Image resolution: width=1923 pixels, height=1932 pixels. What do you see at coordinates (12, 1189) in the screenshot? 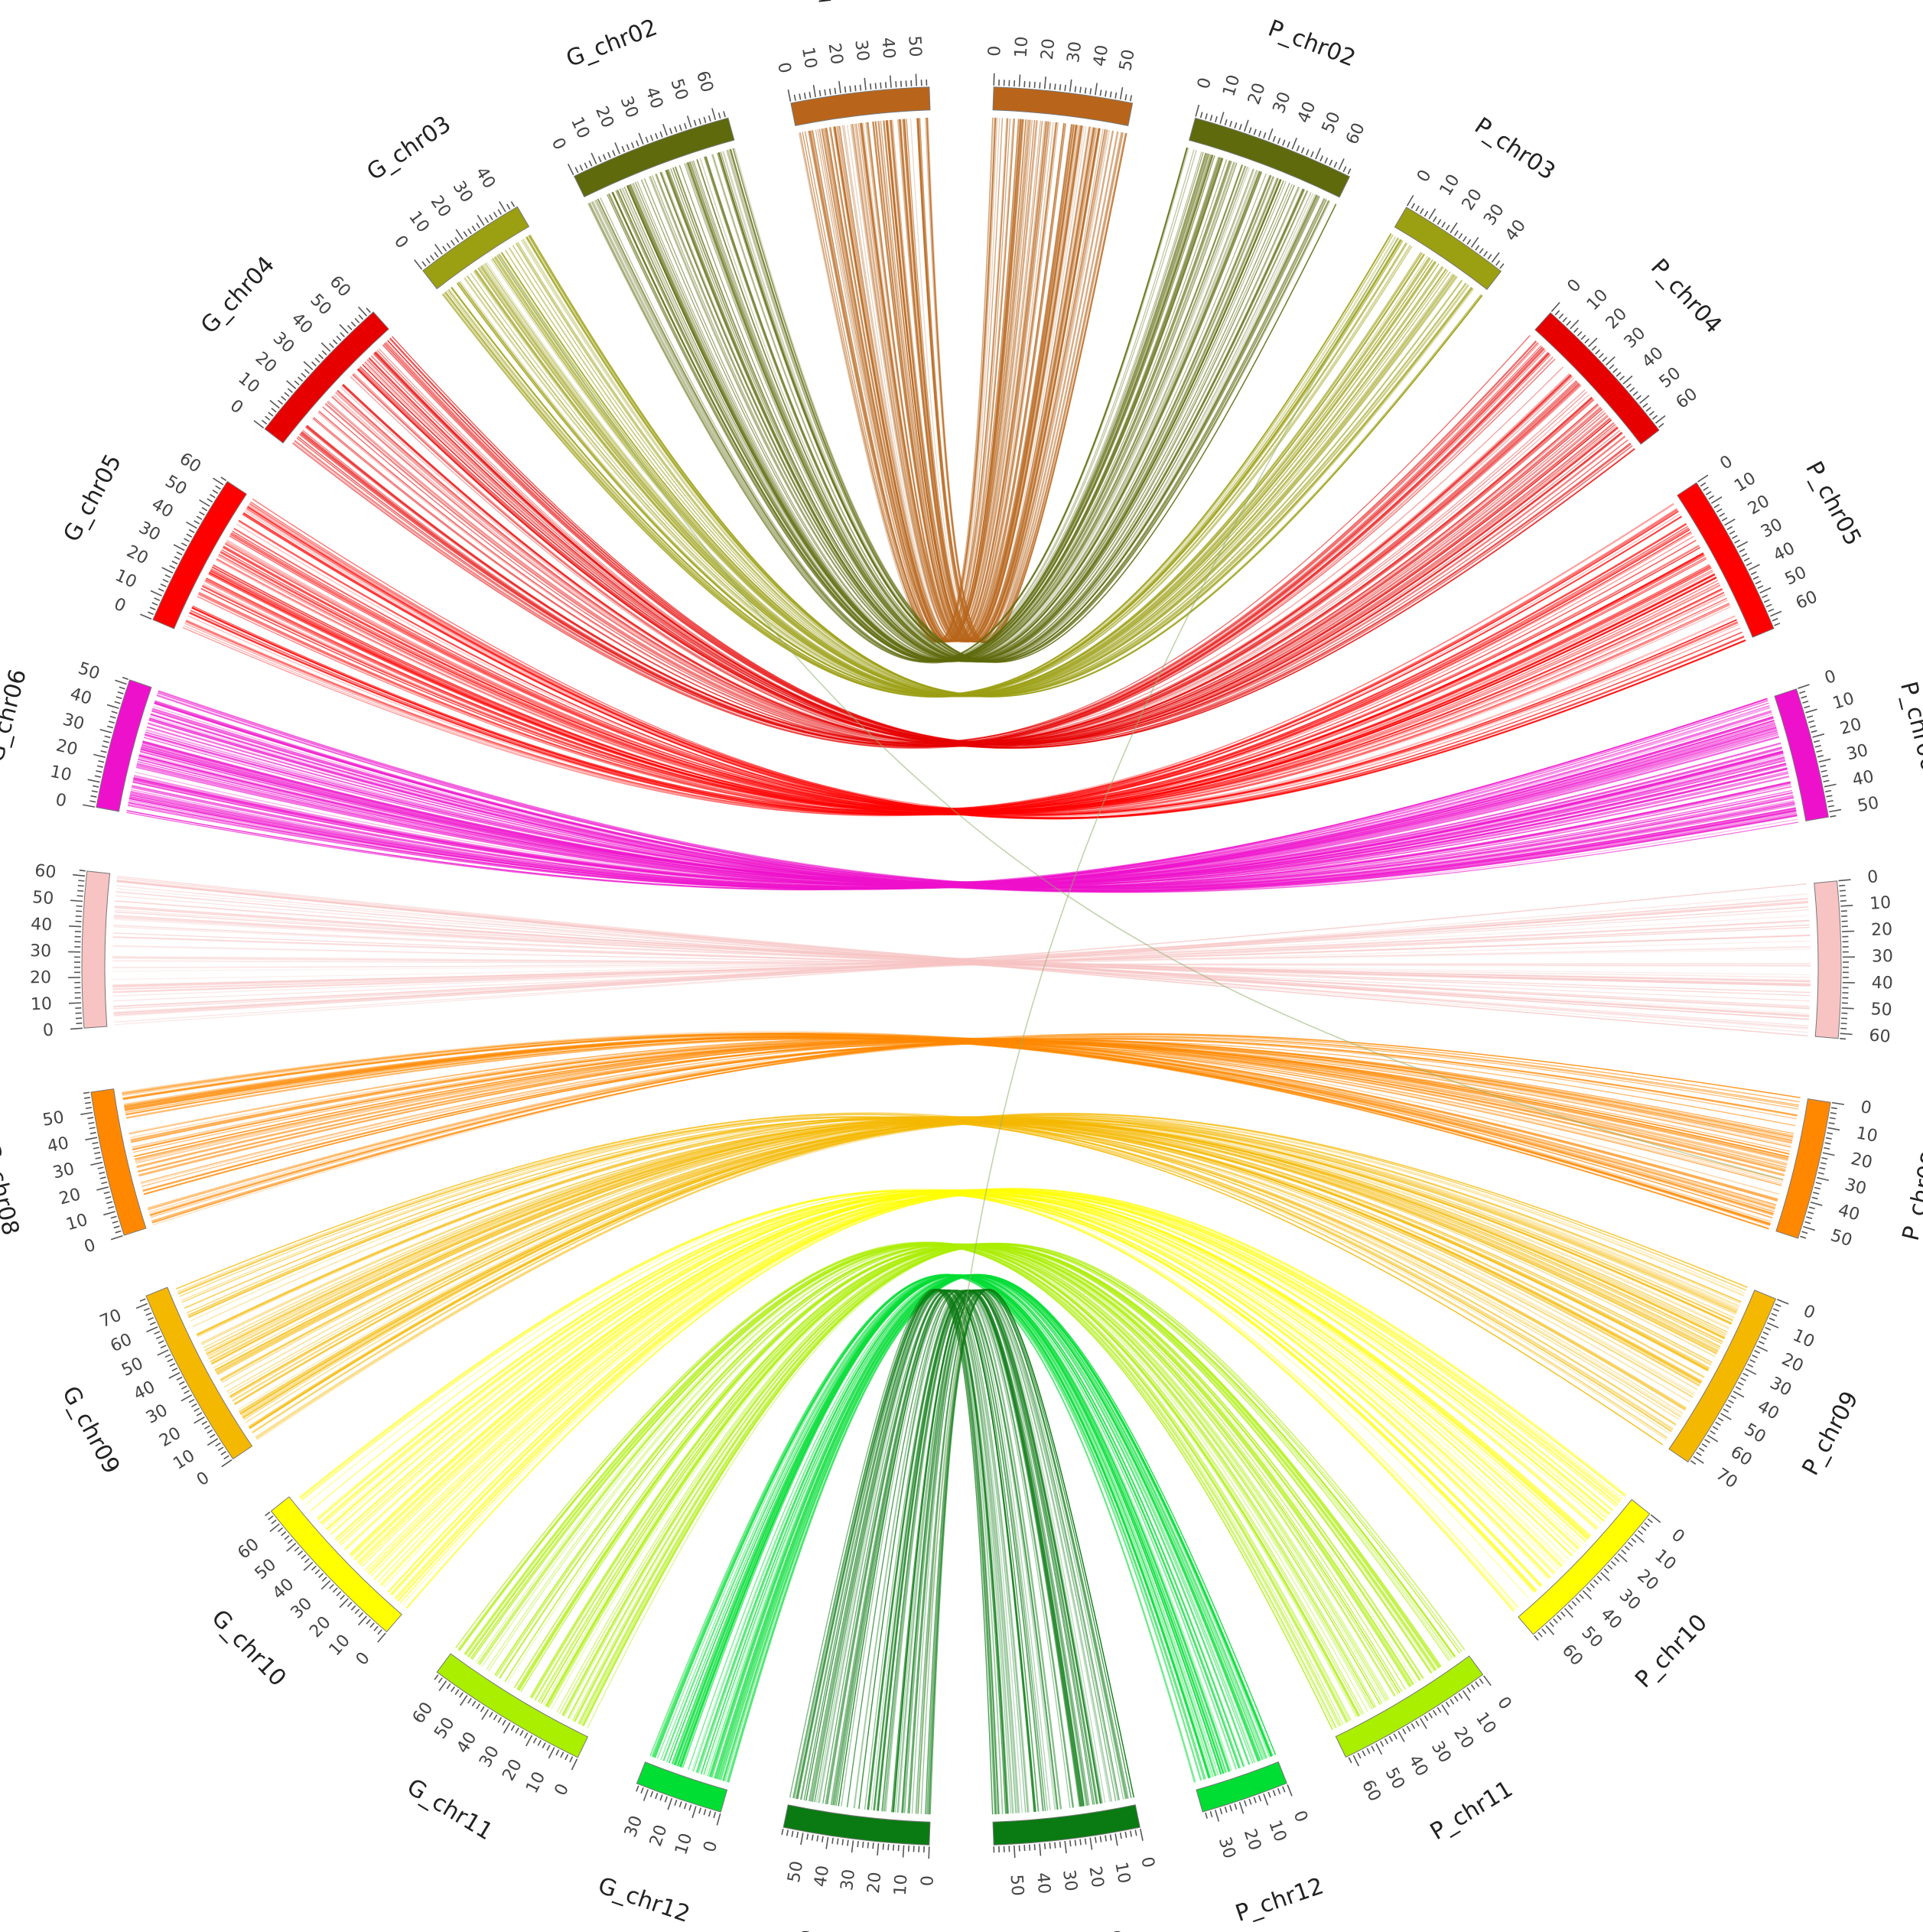
I see `chromosome-label: G_chr08` at bounding box center [12, 1189].